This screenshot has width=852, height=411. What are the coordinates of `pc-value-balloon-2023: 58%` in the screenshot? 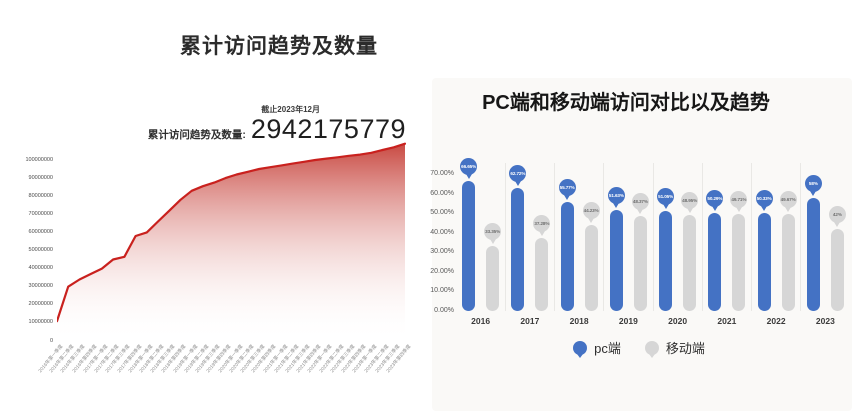 It's located at (813, 185).